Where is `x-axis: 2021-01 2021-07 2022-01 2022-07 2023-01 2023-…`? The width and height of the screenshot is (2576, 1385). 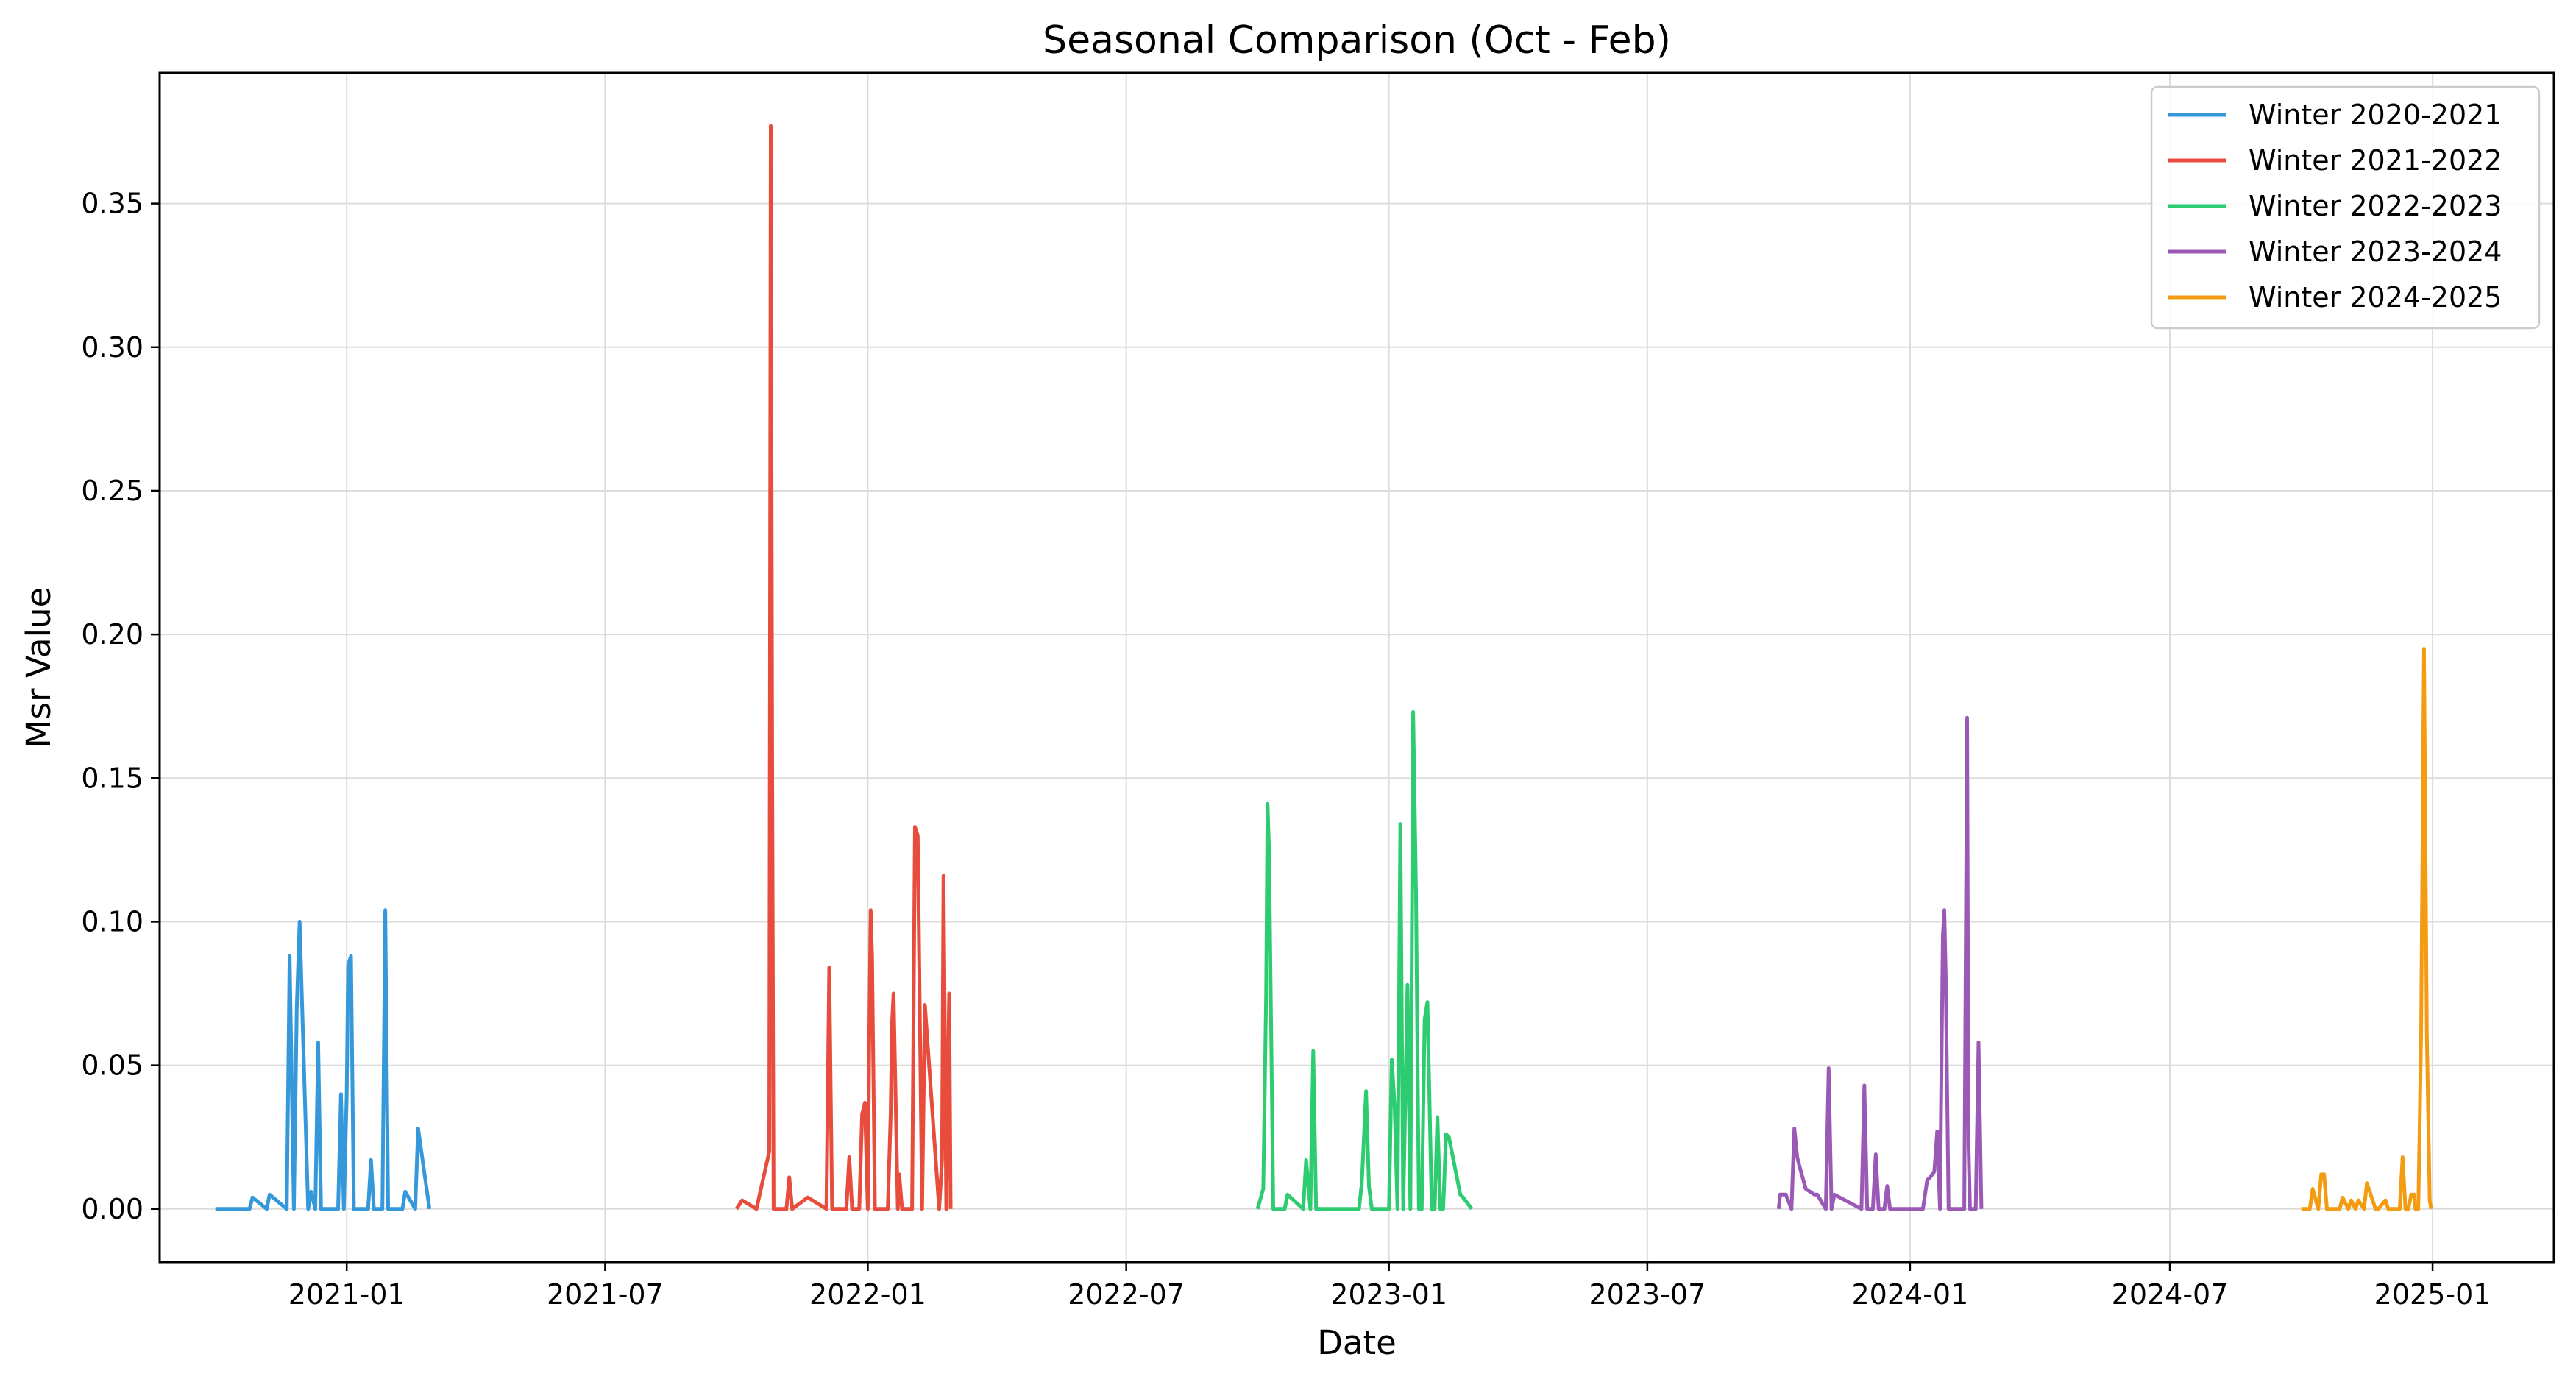 x-axis: 2021-01 2021-07 2022-01 2022-07 2023-01 2023-… is located at coordinates (1389, 1287).